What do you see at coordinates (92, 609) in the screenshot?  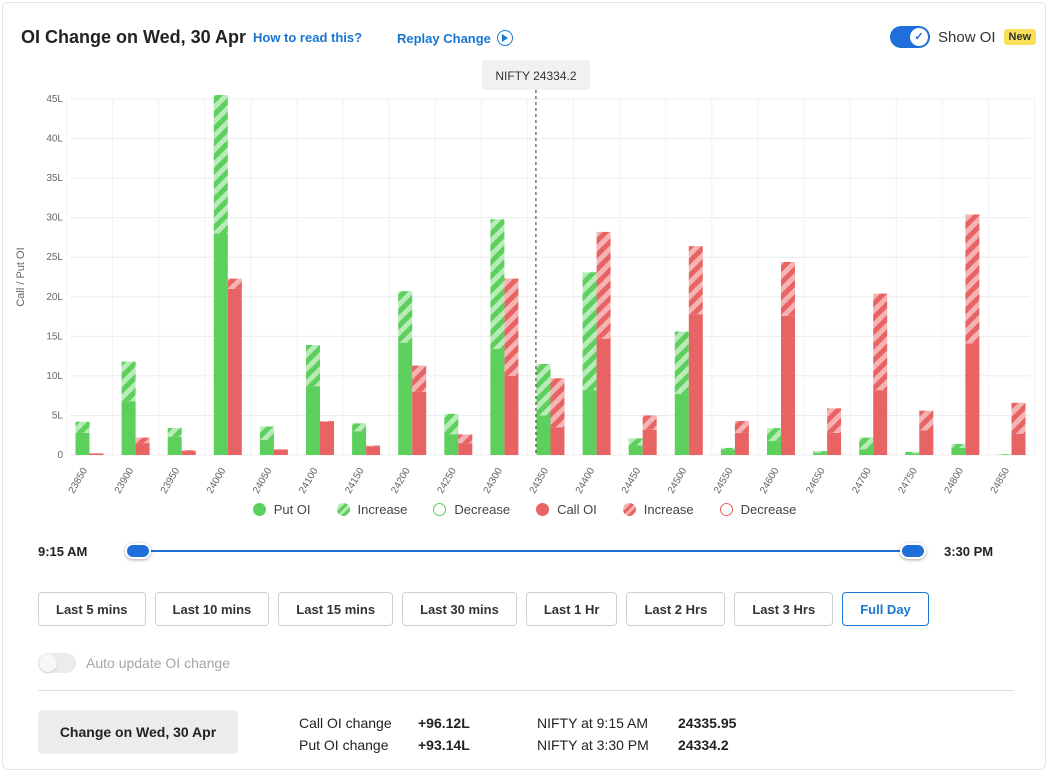 I see `range-last-5-mins-button: Last 5 mins` at bounding box center [92, 609].